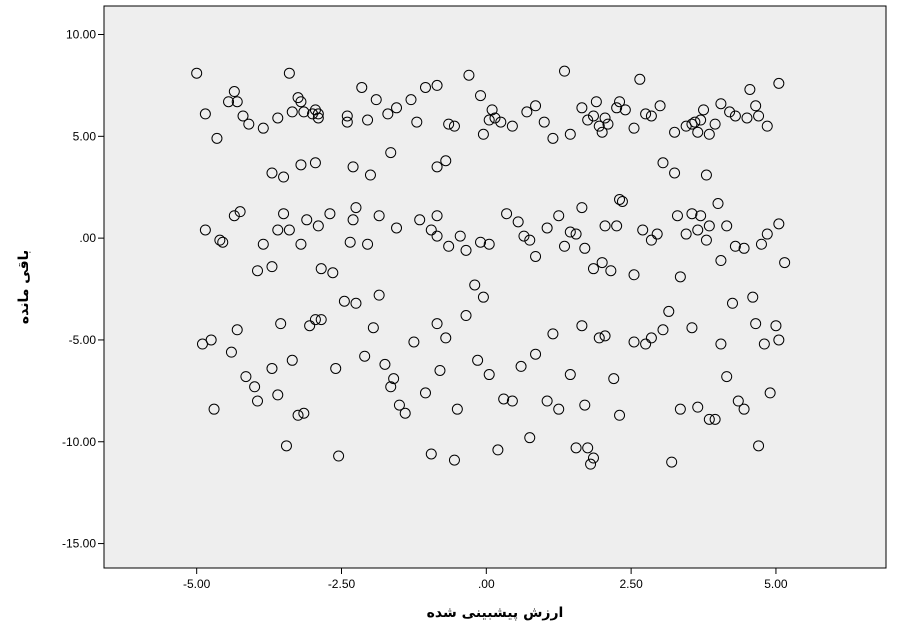 The width and height of the screenshot is (898, 636). Describe the element at coordinates (495, 613) in the screenshot. I see `x-axis-title: ارزش پیشبینی شده` at that location.